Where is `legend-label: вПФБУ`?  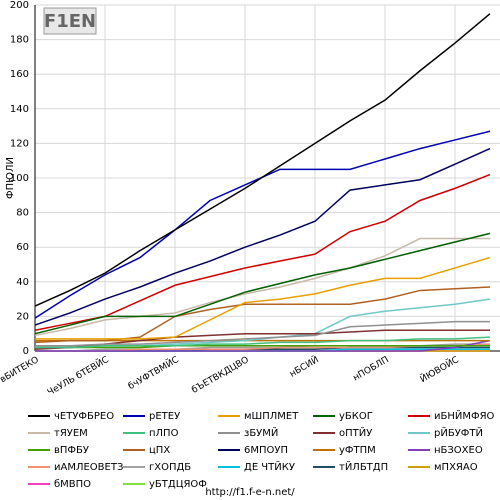 legend-label: вПФБУ is located at coordinates (71, 450).